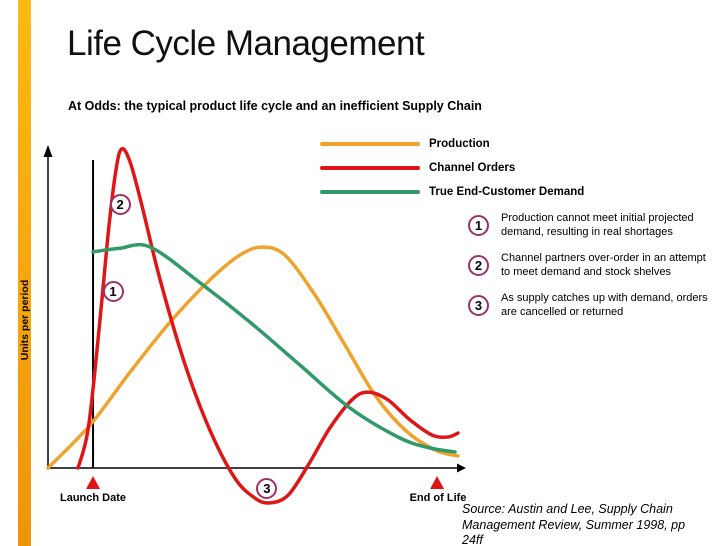  I want to click on annotation-number-1: 1, so click(478, 226).